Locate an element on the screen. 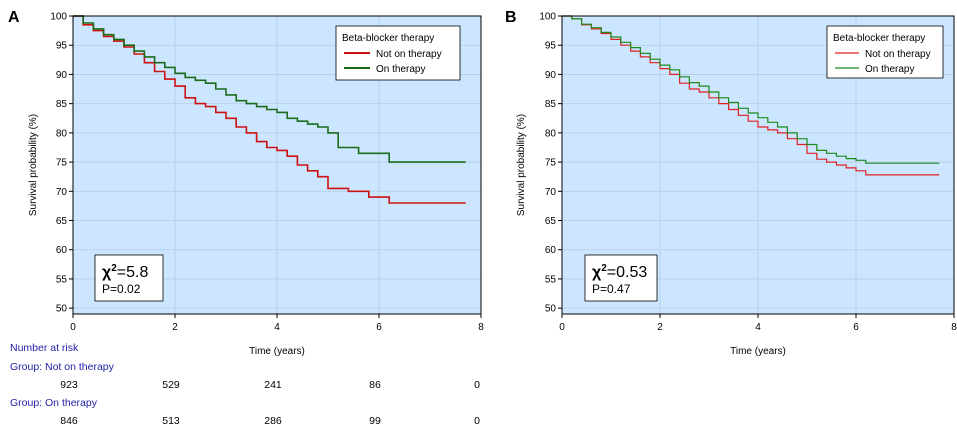 This screenshot has width=957, height=431. risk-value: 286 is located at coordinates (273, 421).